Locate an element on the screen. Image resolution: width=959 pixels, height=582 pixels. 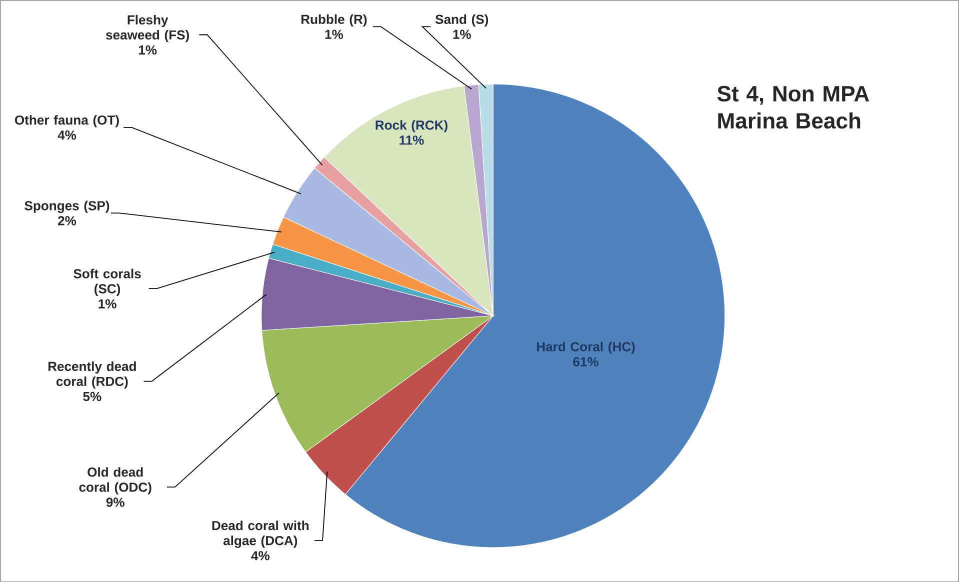
text: St 4, Non MPA Marina Beach is located at coordinates (793, 107).